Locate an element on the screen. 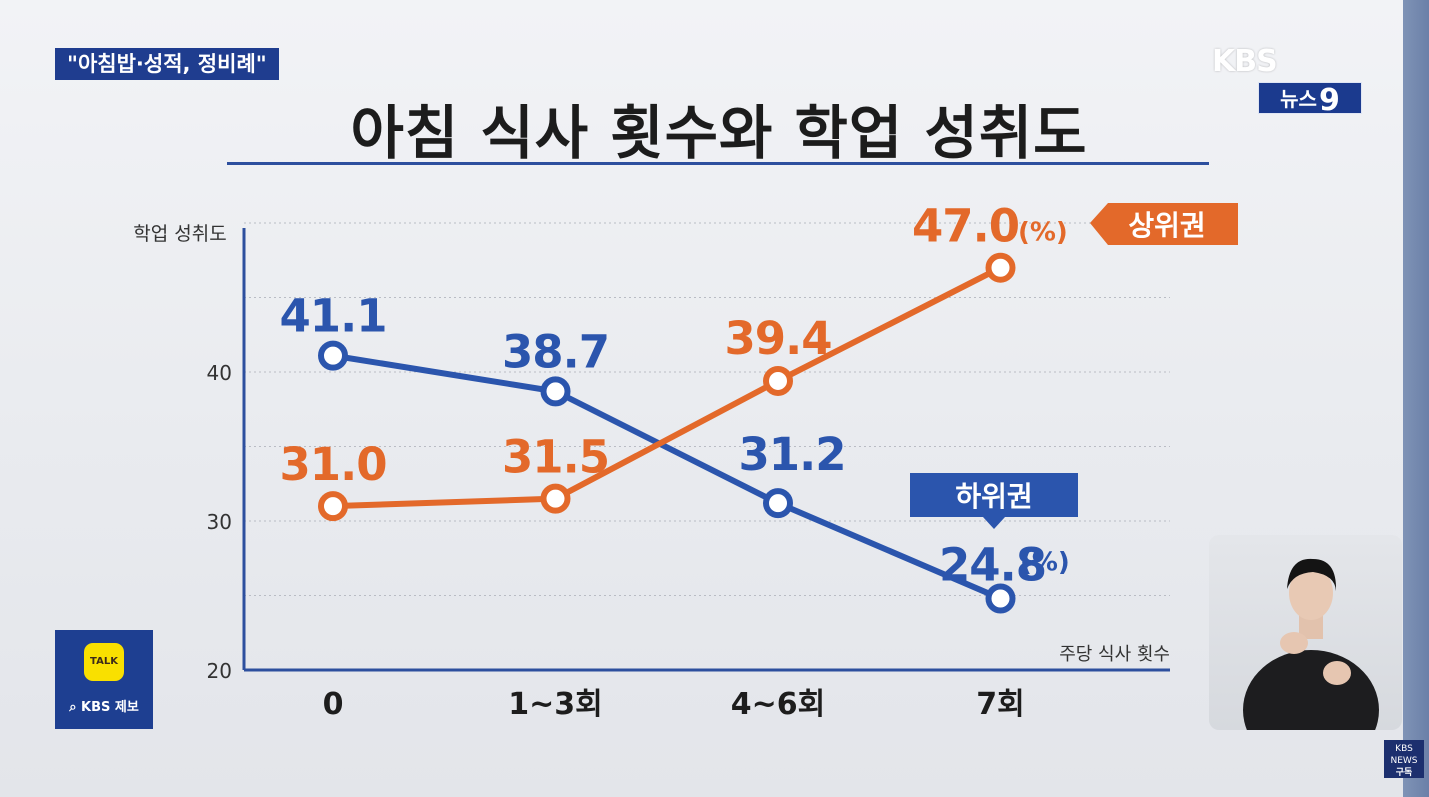 The width and height of the screenshot is (1429, 797). subscribe-button: KBS NEWS 구독 is located at coordinates (1404, 759).